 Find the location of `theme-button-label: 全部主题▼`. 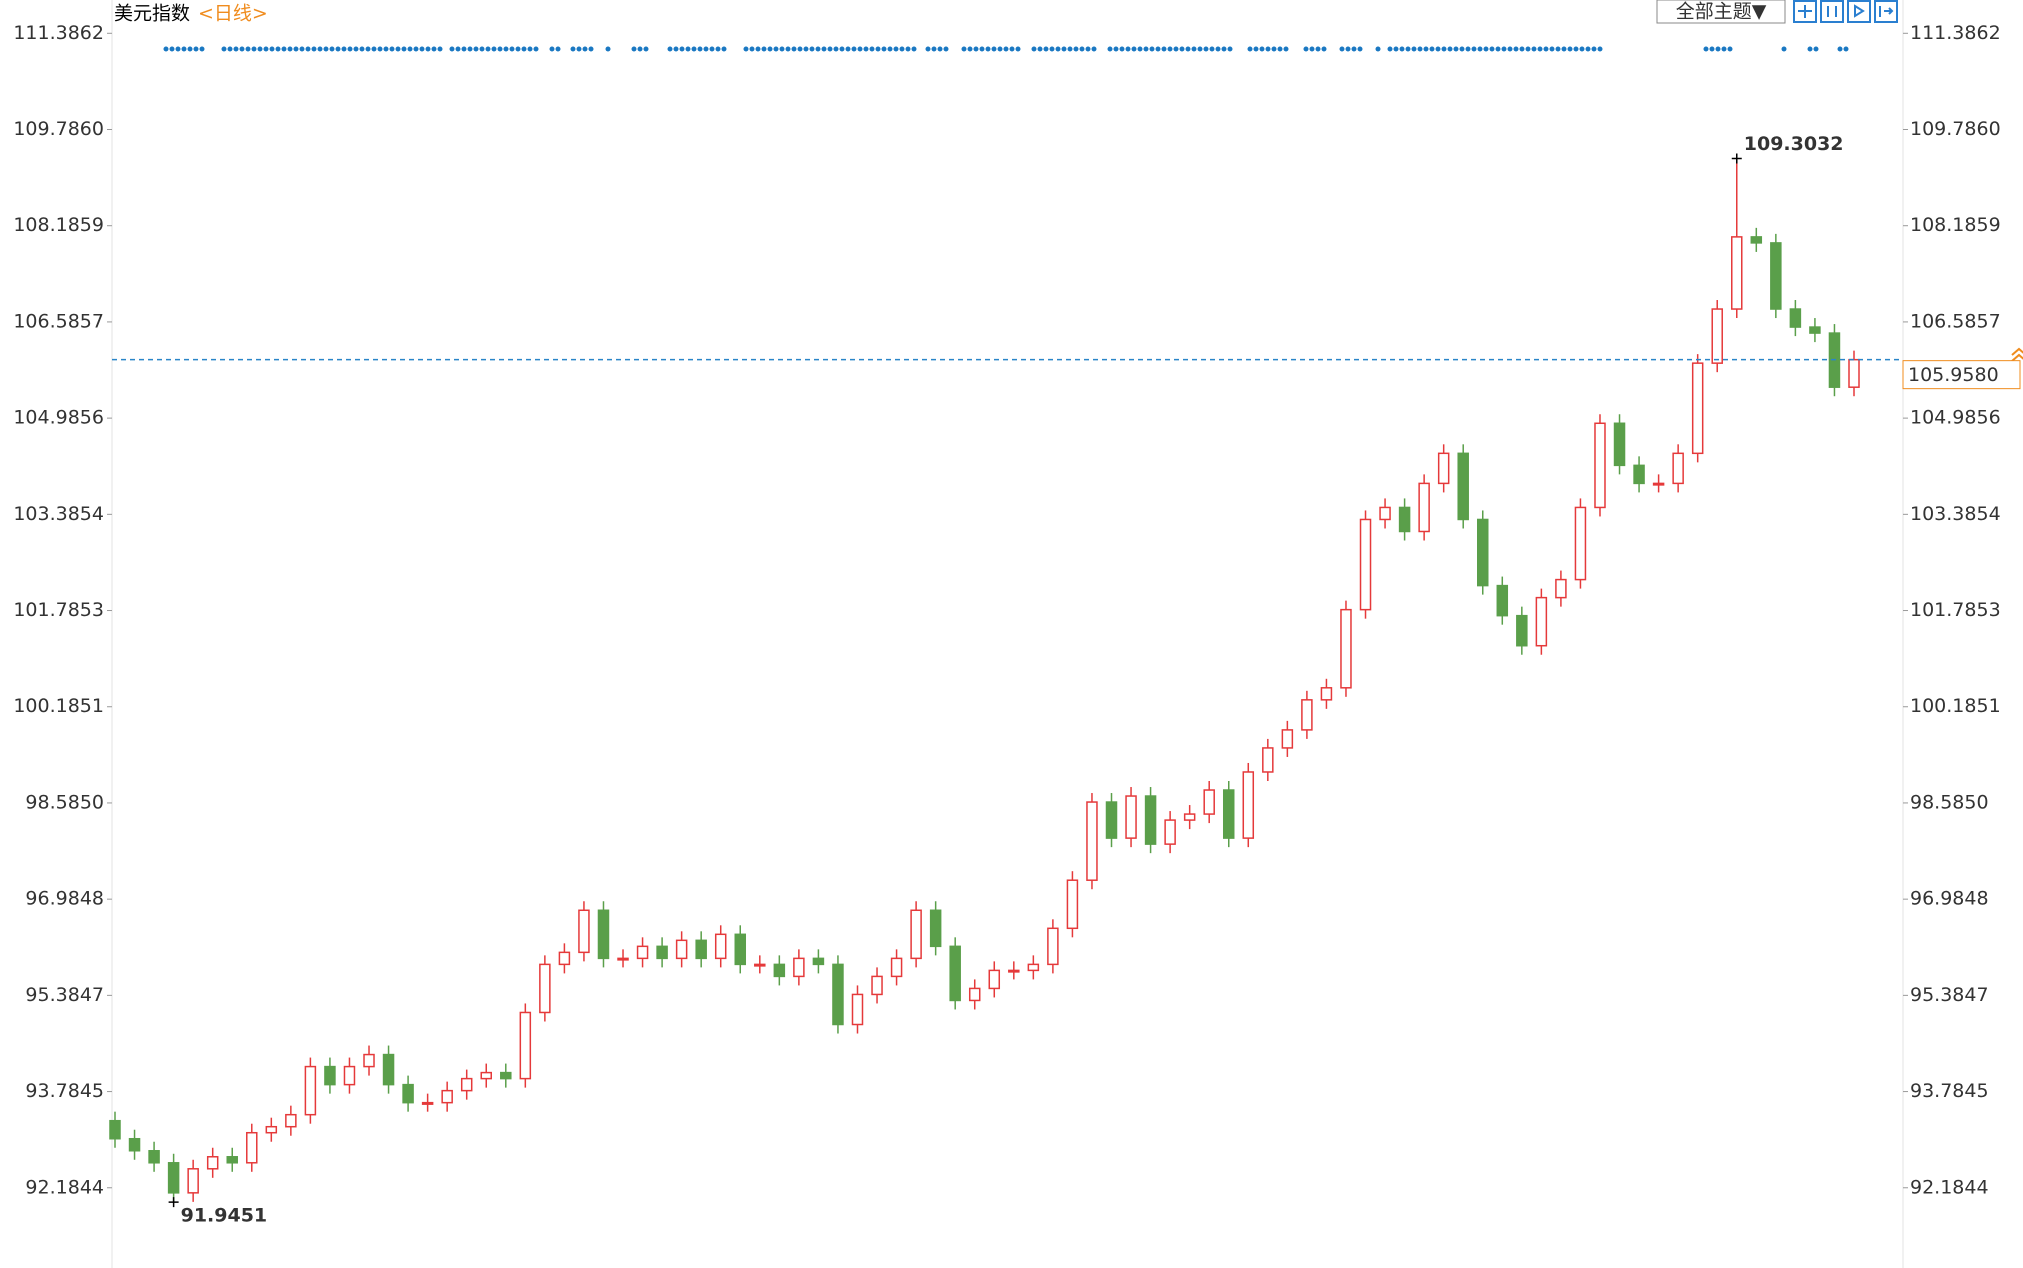

theme-button-label: 全部主题▼ is located at coordinates (1721, 12).